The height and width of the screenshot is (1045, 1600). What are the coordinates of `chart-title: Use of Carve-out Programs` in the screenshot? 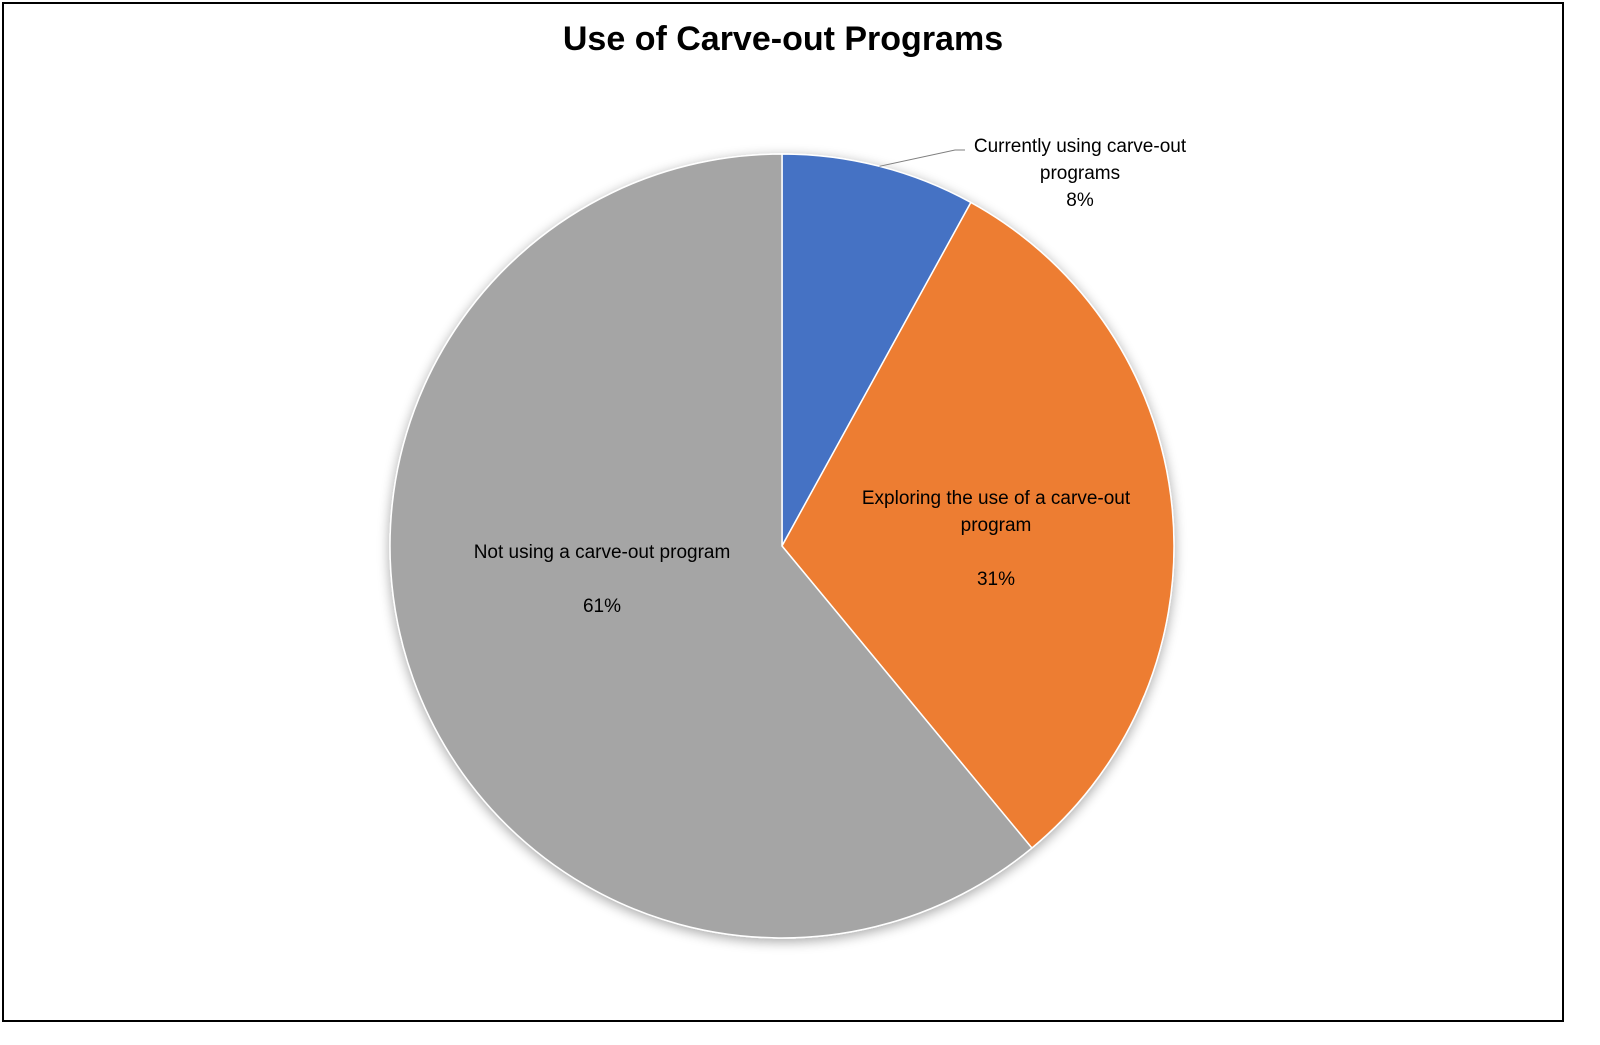 It's located at (783, 39).